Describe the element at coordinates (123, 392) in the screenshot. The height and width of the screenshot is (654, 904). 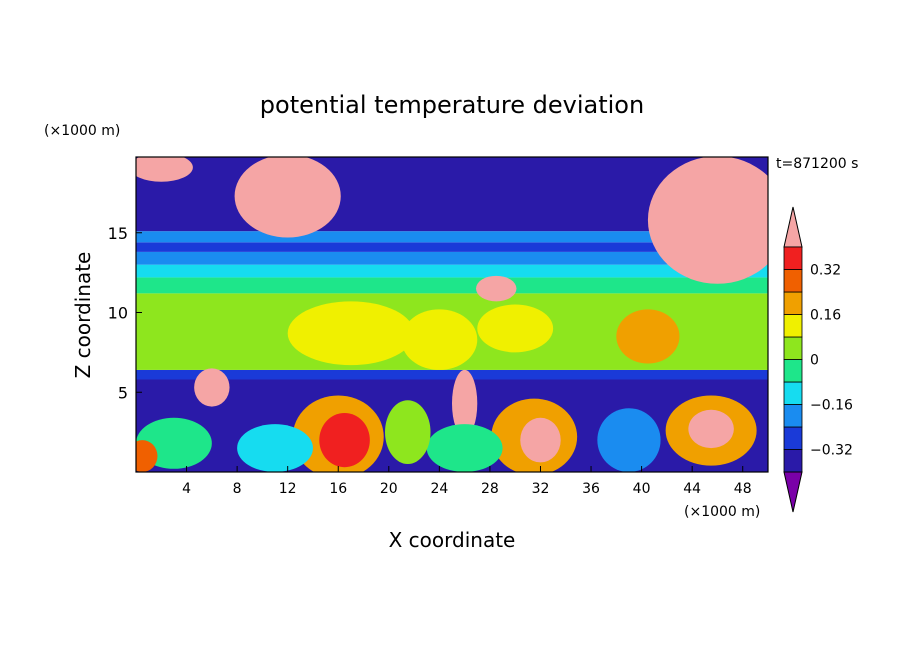
I see `y-tick-label: 5` at that location.